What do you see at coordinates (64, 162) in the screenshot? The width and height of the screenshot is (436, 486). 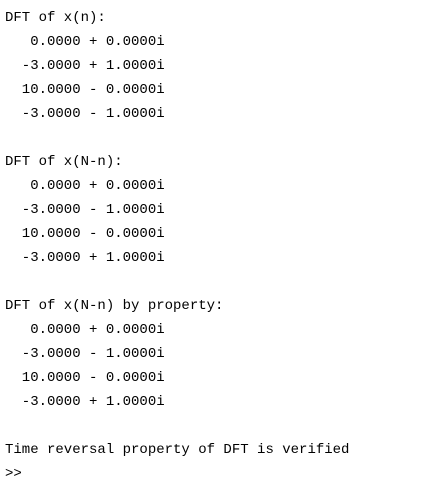 I see `block-2-header: DFT of x(N-n):` at bounding box center [64, 162].